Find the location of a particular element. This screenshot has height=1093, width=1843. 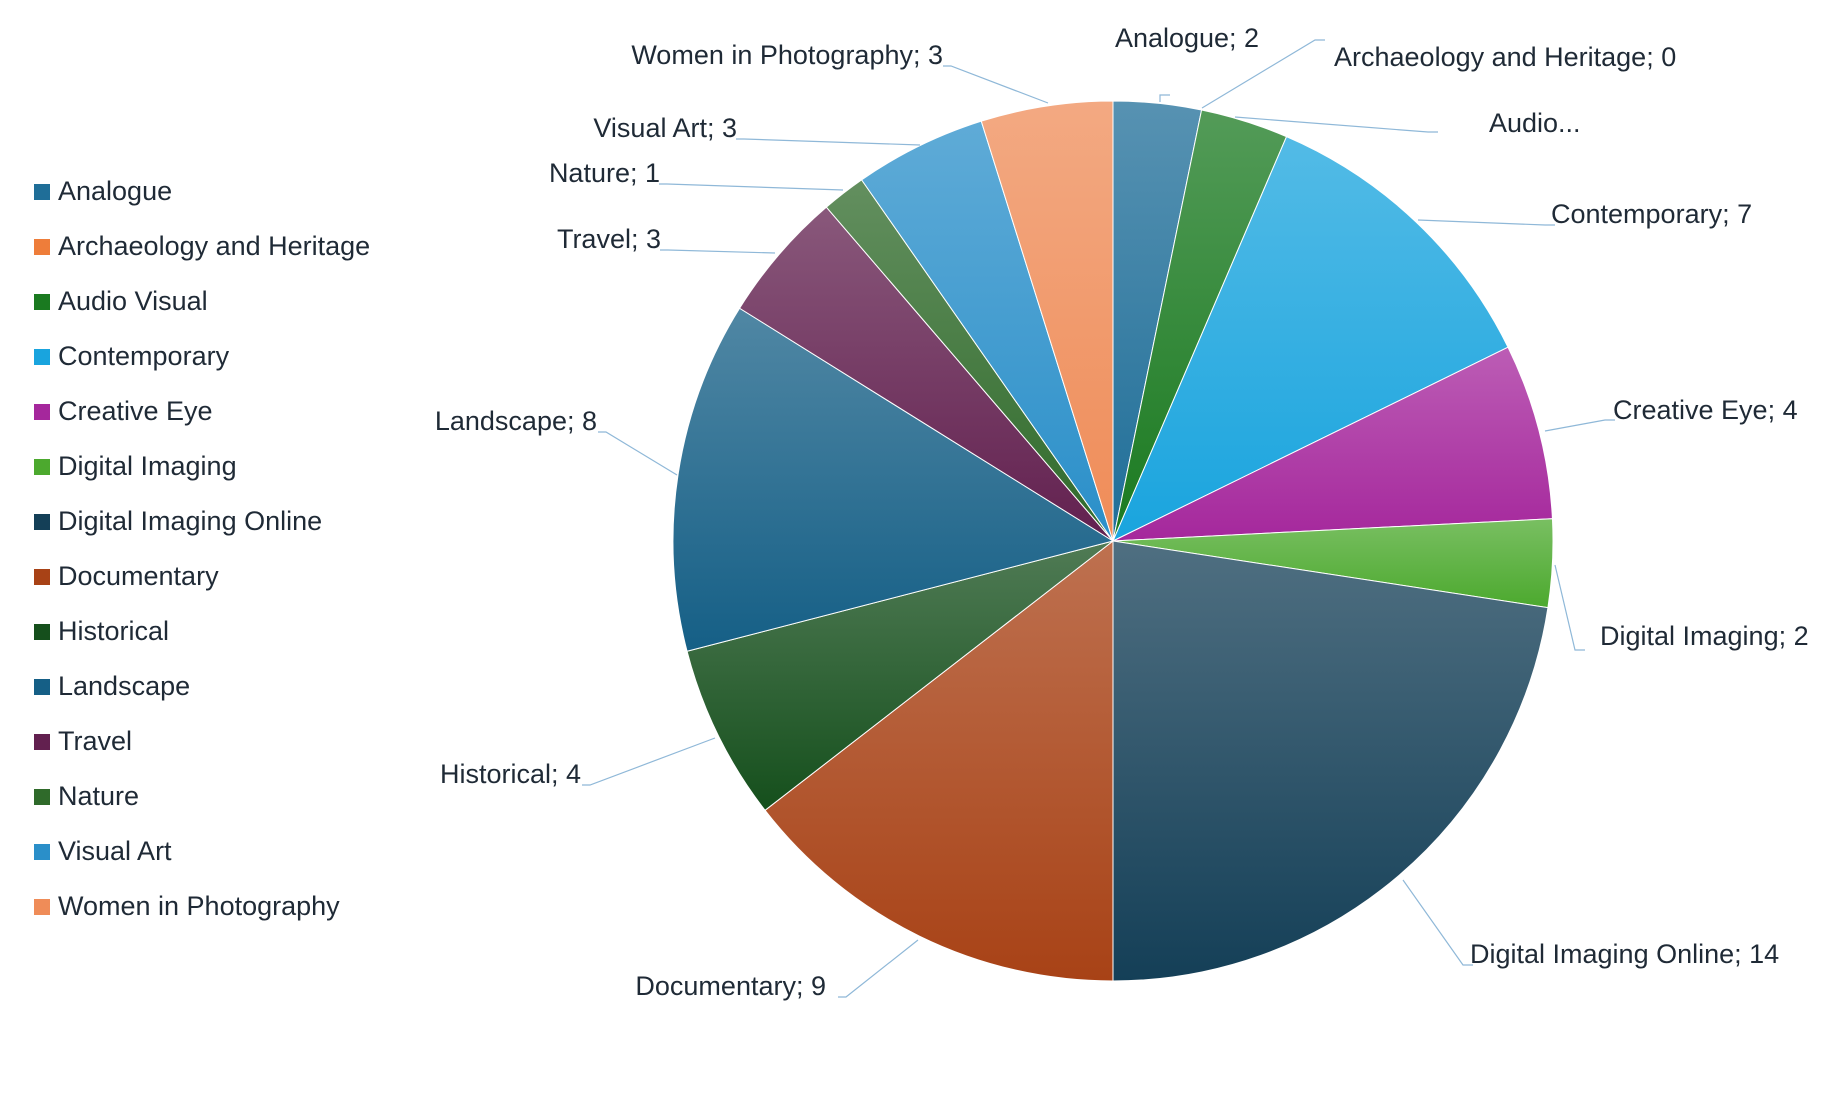

data-label-analogue: Analogue; 2 is located at coordinates (1187, 38).